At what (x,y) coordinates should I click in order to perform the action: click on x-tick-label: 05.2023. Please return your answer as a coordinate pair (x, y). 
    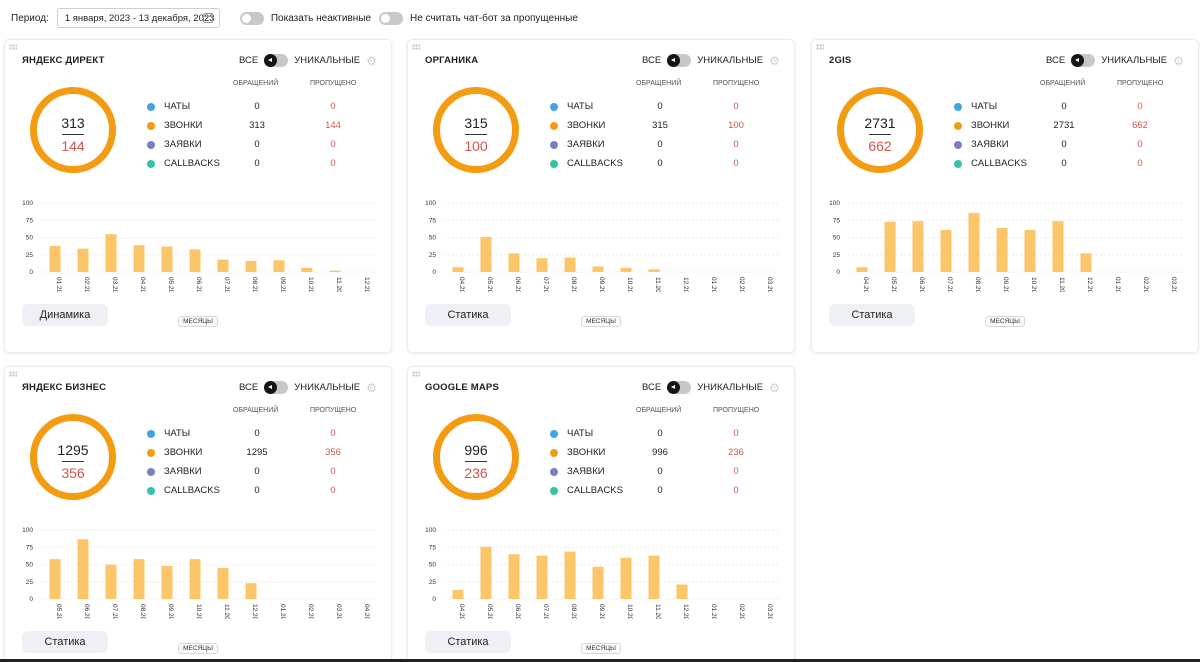
    Looking at the image, I should click on (893, 284).